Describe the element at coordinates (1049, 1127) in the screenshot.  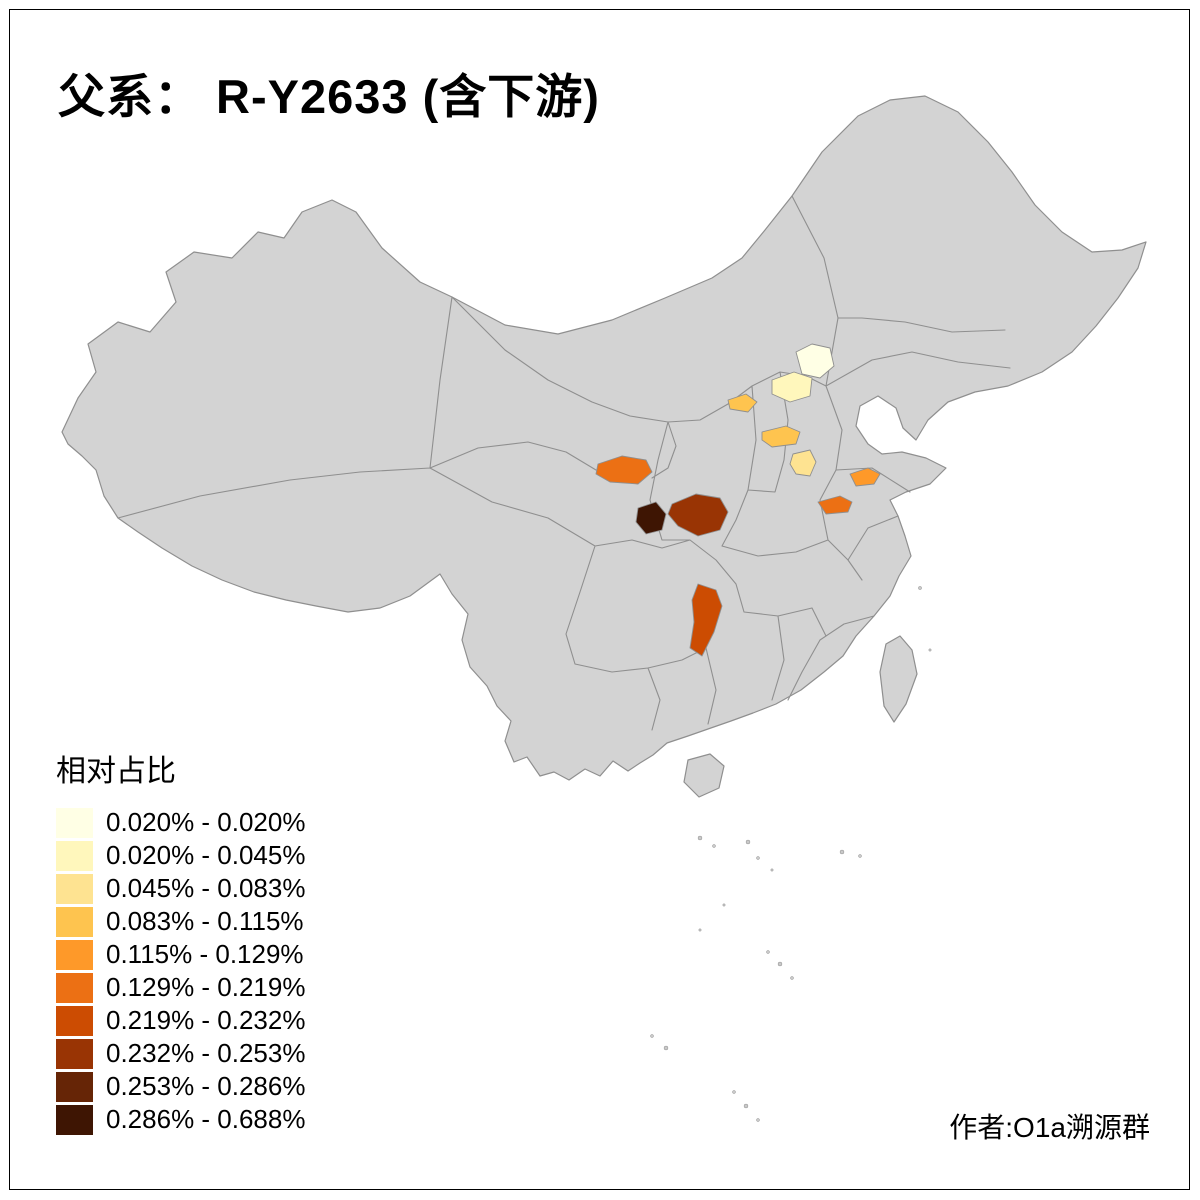
I see `author-credit: 作者:O1a溯源群` at that location.